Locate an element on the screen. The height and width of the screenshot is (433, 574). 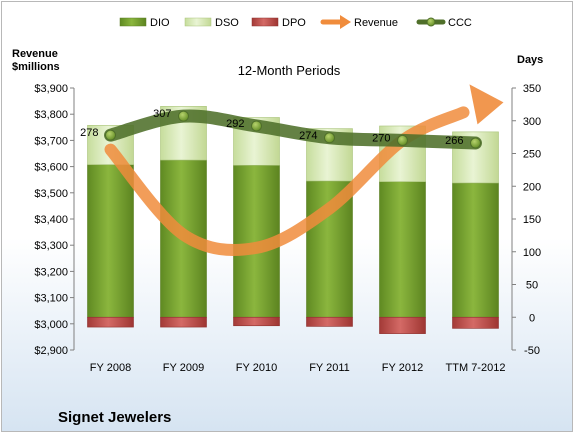
category-label: FY 2009 is located at coordinates (183, 368).